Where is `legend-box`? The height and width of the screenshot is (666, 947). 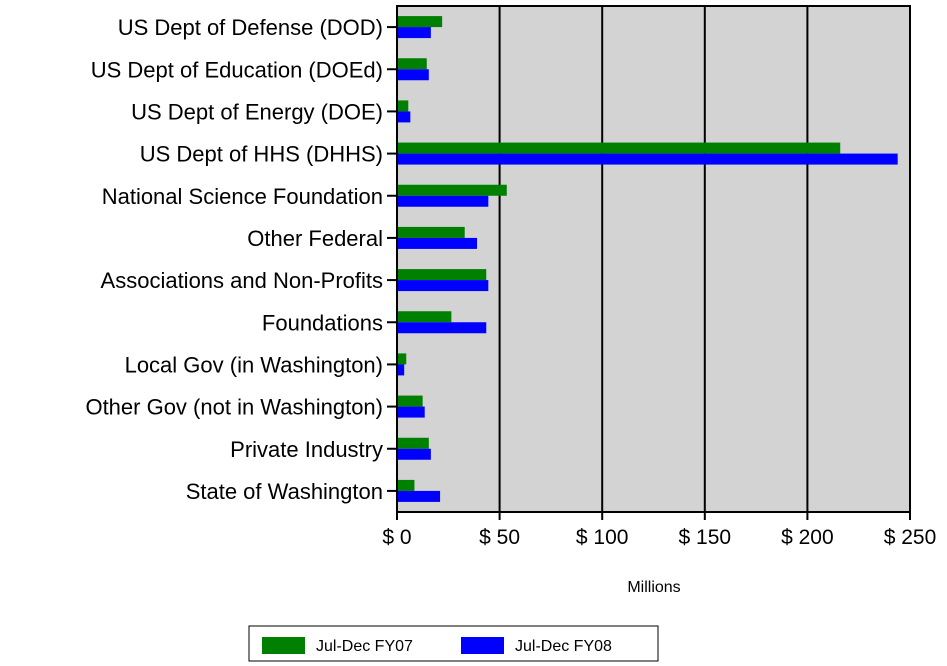 legend-box is located at coordinates (453, 643).